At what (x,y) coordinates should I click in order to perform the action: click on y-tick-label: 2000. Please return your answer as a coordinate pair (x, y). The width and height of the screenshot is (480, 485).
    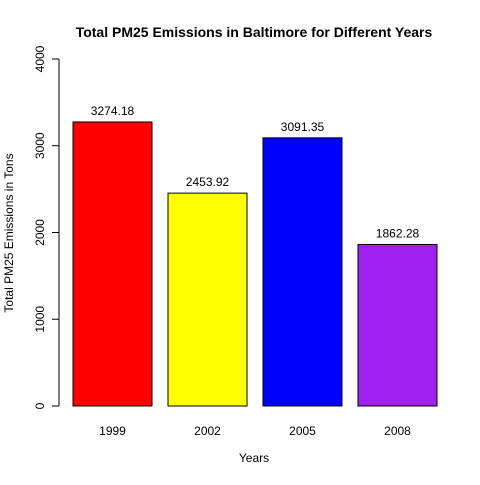
    Looking at the image, I should click on (40, 232).